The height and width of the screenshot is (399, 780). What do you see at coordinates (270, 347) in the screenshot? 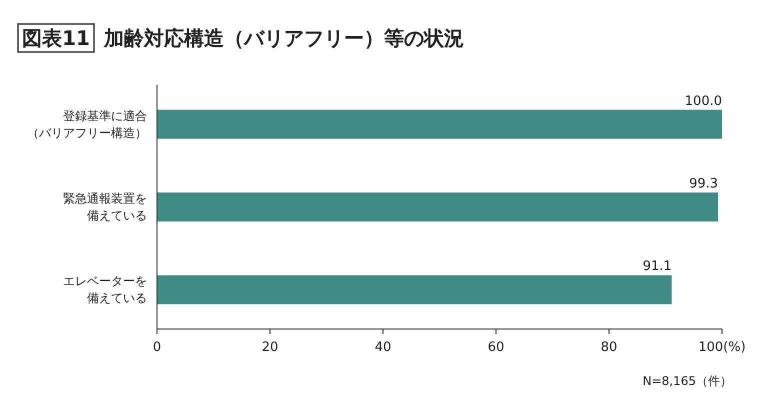
I see `x-tick-label: 20` at bounding box center [270, 347].